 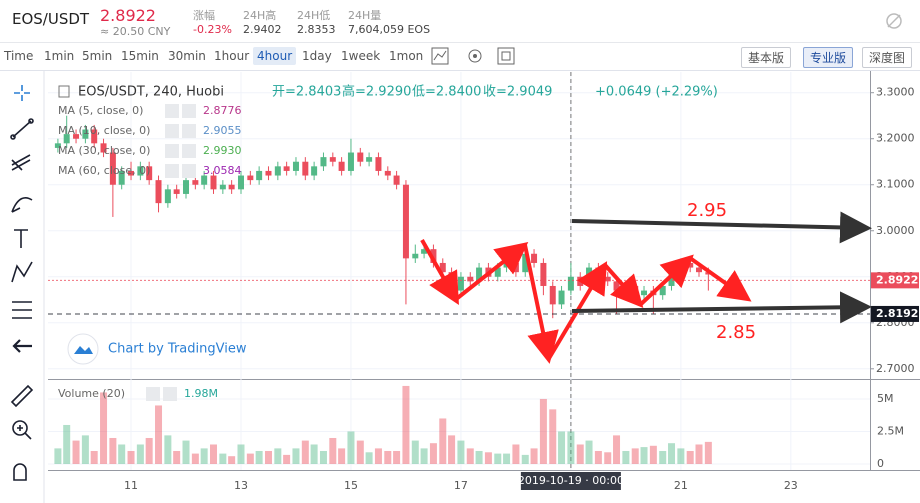 What do you see at coordinates (828, 57) in the screenshot?
I see `view-button: 专业版` at bounding box center [828, 57].